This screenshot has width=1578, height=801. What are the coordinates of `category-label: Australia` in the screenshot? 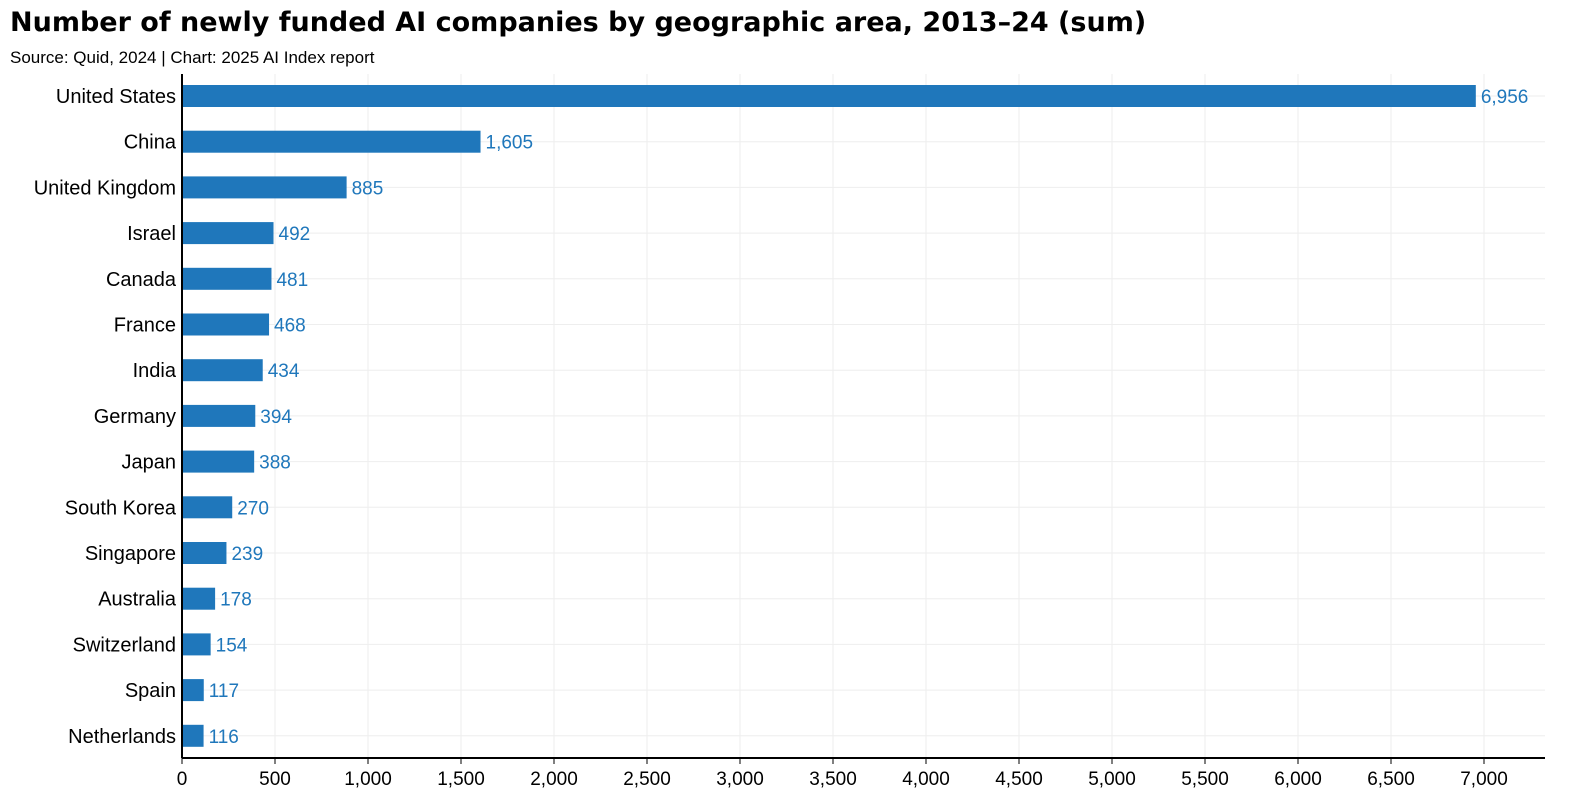 It's located at (137, 600).